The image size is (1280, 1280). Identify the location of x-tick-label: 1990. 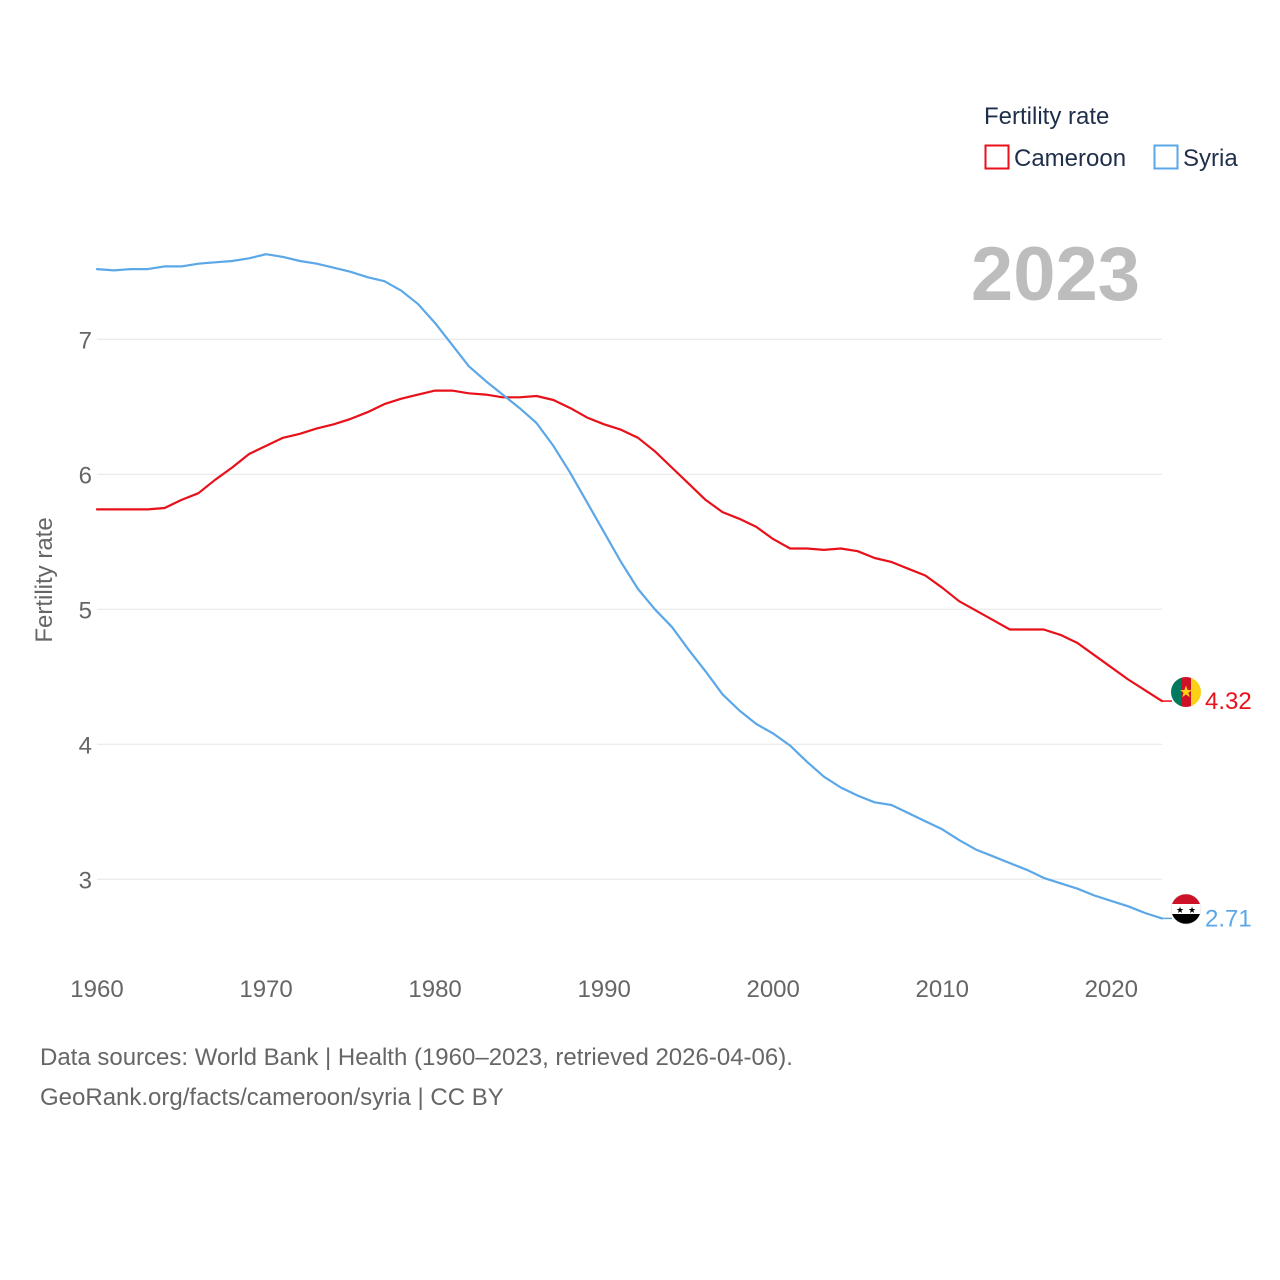
(603, 989).